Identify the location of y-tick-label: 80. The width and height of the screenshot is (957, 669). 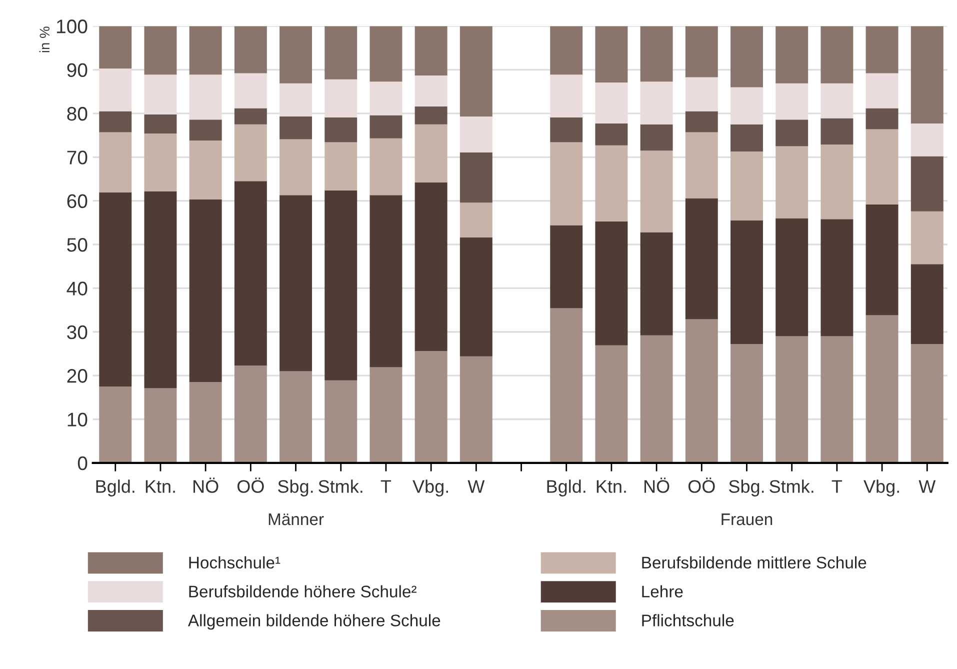
(77, 113).